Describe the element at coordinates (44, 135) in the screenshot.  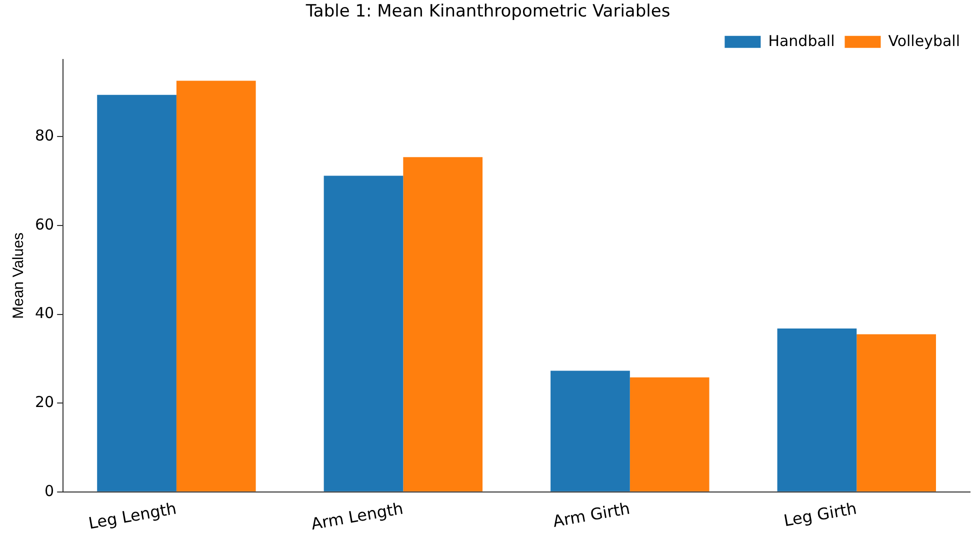
I see `y-tick-label: 80` at that location.